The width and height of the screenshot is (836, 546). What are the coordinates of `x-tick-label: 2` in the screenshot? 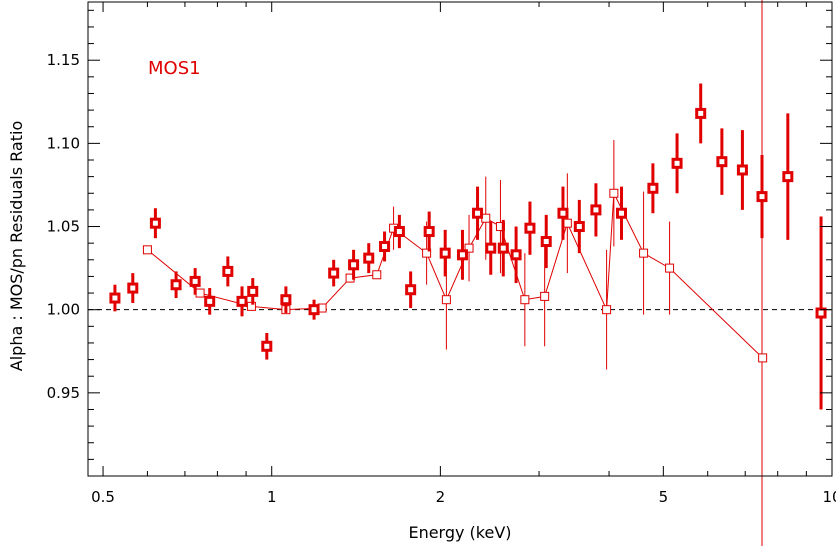 It's located at (441, 497).